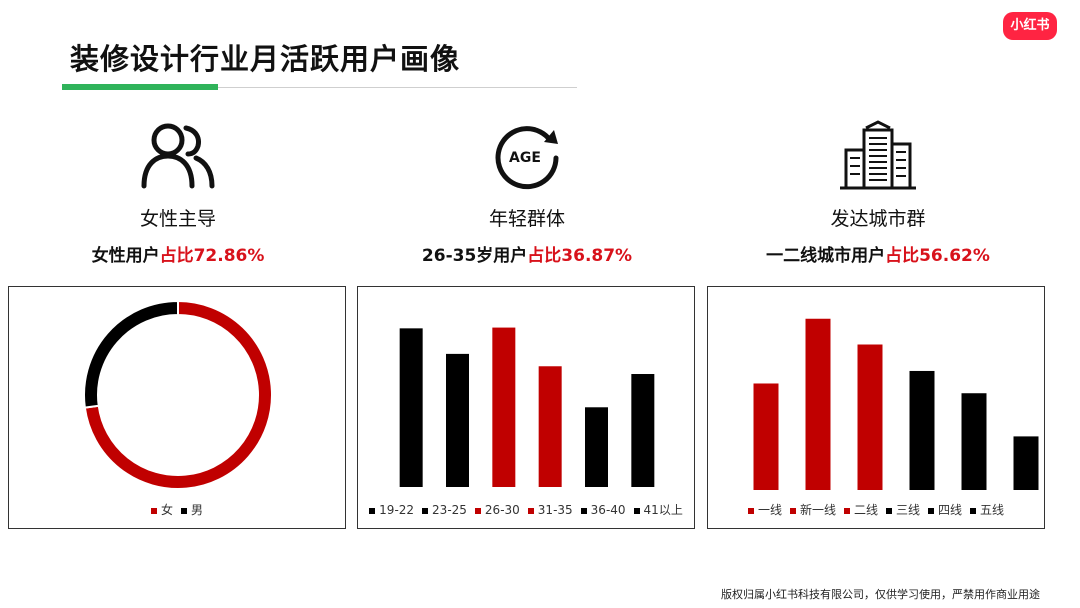 Image resolution: width=1080 pixels, height=608 pixels. Describe the element at coordinates (526, 219) in the screenshot. I see `stat-label: 年轻群体` at that location.